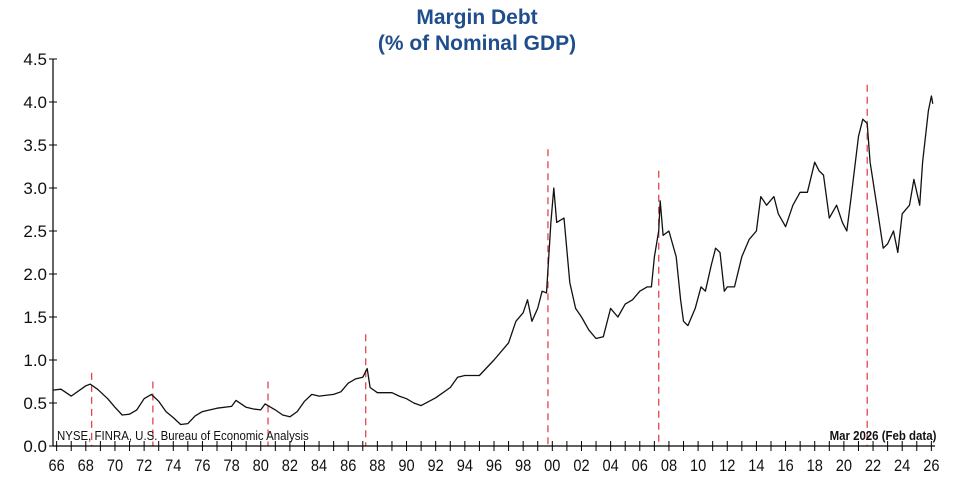 This screenshot has width=954, height=478. Describe the element at coordinates (35, 446) in the screenshot. I see `y-tick-label: 0.0` at that location.